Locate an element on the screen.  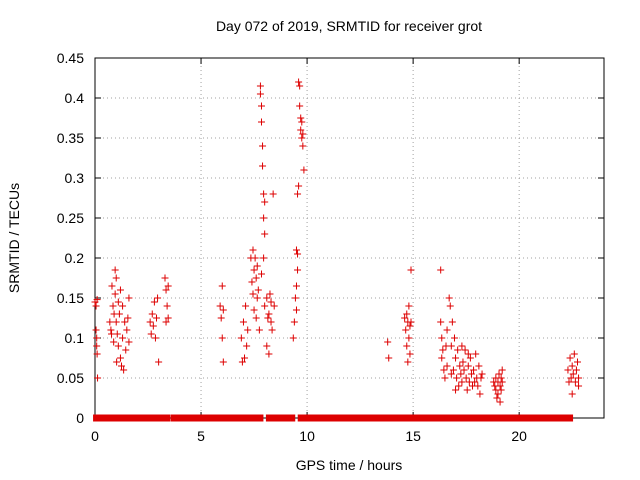
y-axis-label: SRMTID / TECUs is located at coordinates (14, 238).